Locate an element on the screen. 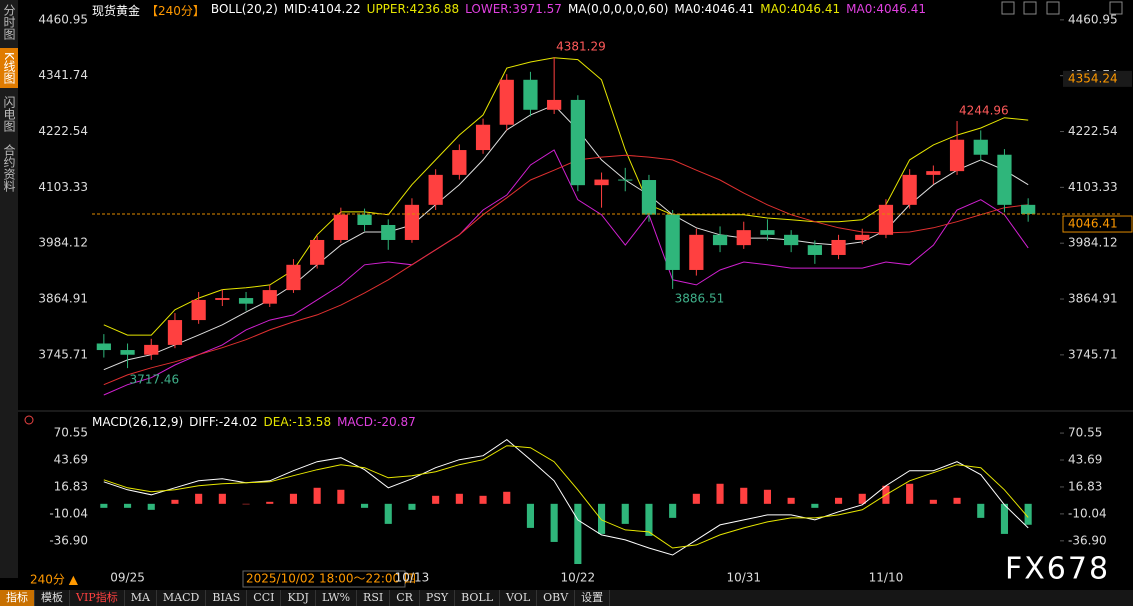  toolbar-button: OBV is located at coordinates (556, 598).